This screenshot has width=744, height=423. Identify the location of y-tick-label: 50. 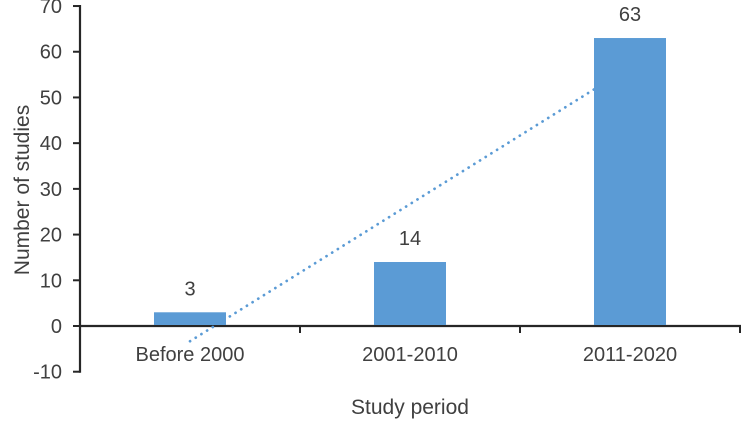
(51, 98).